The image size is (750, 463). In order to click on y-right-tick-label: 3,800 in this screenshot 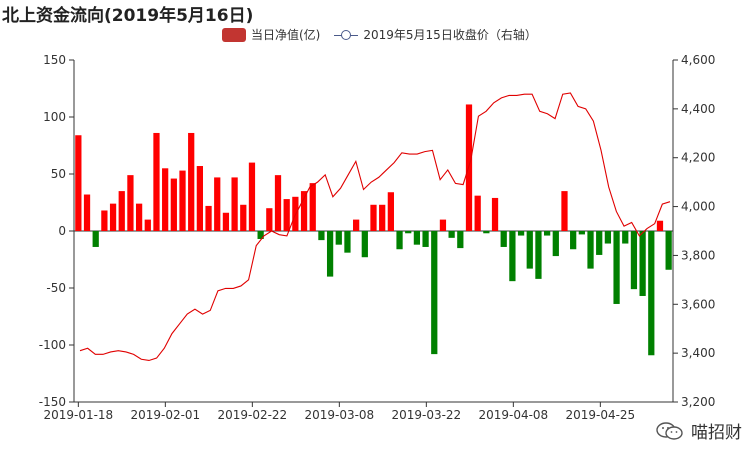, I will do `click(698, 255)`.